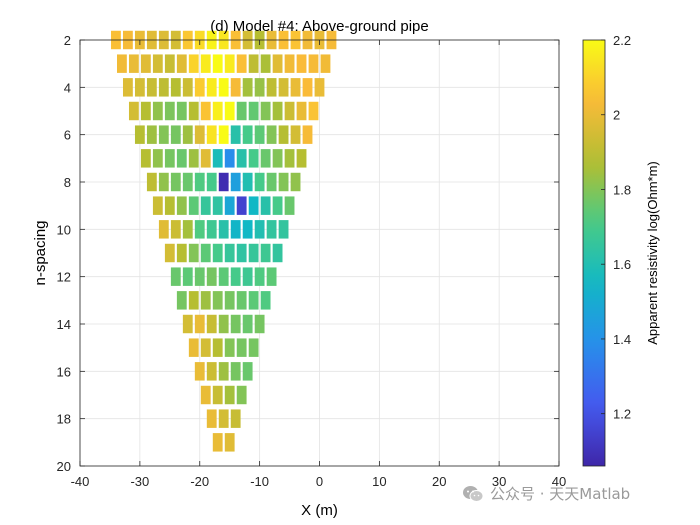 This screenshot has width=700, height=525. Describe the element at coordinates (546, 493) in the screenshot. I see `watermark: 公众号 · 天天Matlab` at that location.